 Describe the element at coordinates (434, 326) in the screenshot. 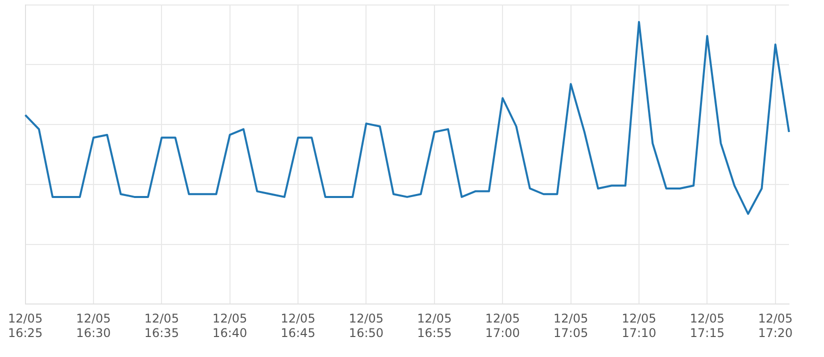

I see `x-tick-label: 12/05 16:55` at that location.